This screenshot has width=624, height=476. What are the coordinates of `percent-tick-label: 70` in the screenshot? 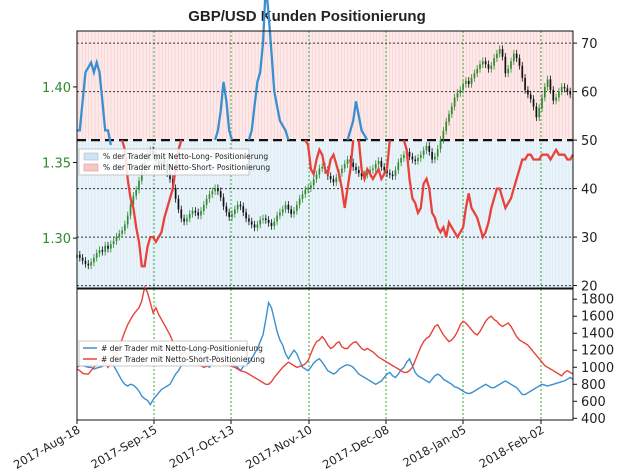 It's located at (589, 44).